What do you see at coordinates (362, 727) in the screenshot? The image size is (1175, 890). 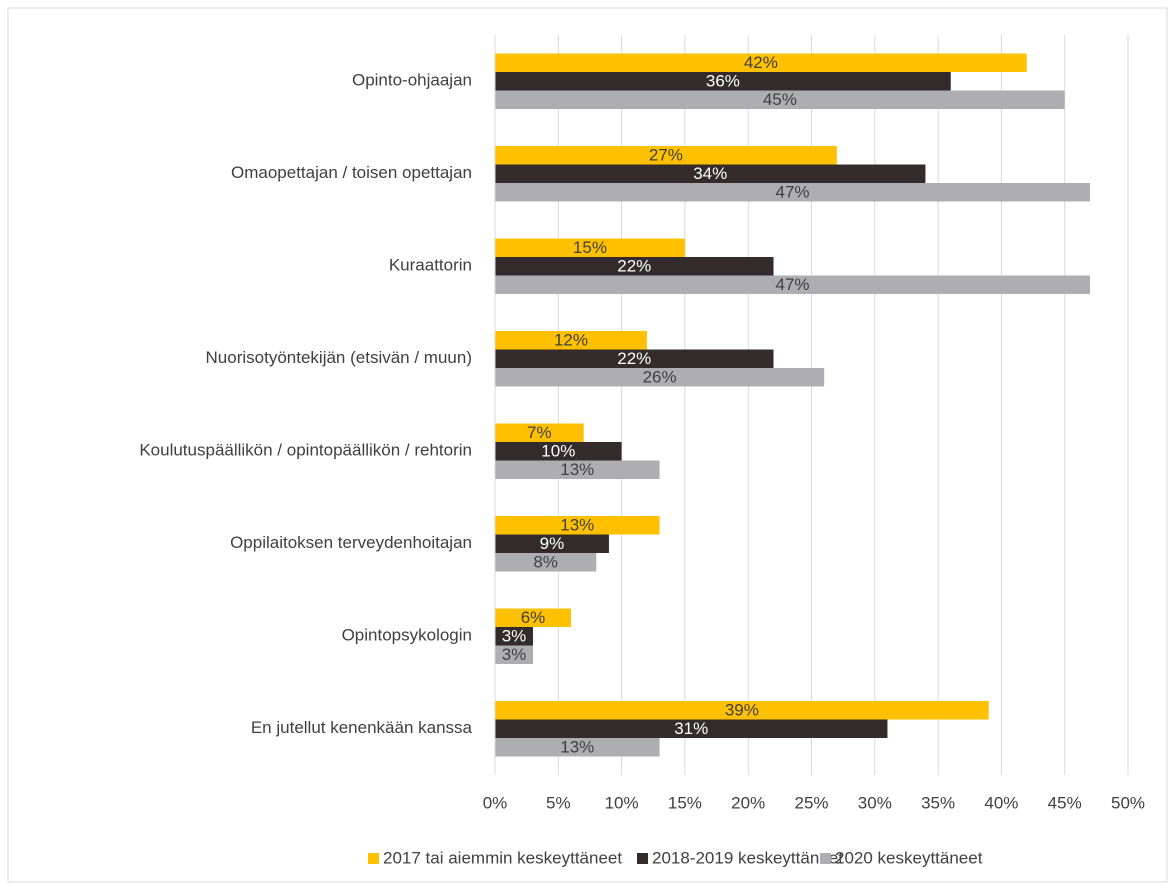 I see `category-label: En jutellut kenenkään kanssa` at bounding box center [362, 727].